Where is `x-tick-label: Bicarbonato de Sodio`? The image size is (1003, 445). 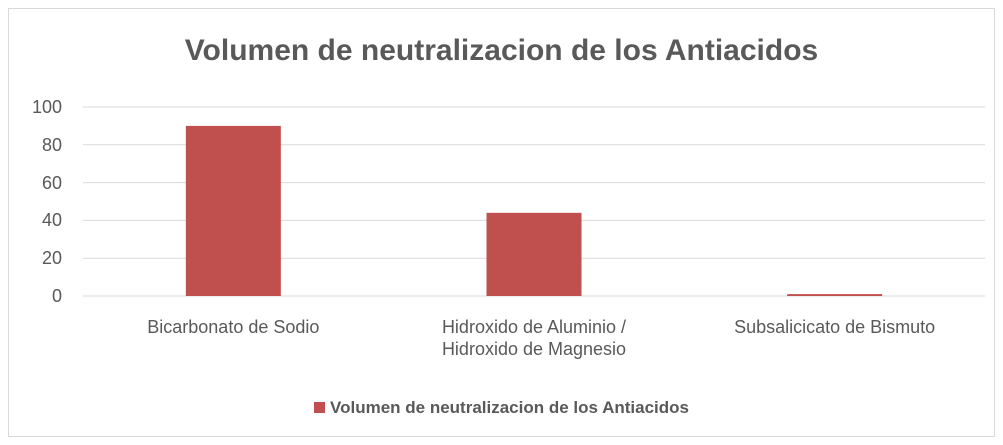 x-tick-label: Bicarbonato de Sodio is located at coordinates (233, 327).